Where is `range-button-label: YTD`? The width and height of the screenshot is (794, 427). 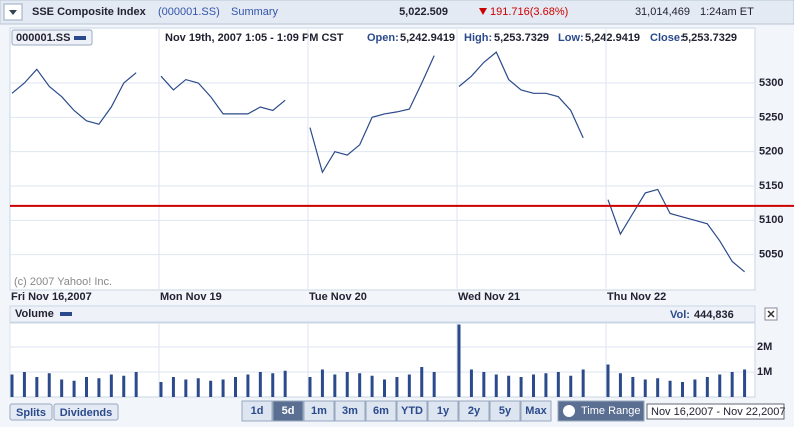
range-button-label: YTD is located at coordinates (412, 411).